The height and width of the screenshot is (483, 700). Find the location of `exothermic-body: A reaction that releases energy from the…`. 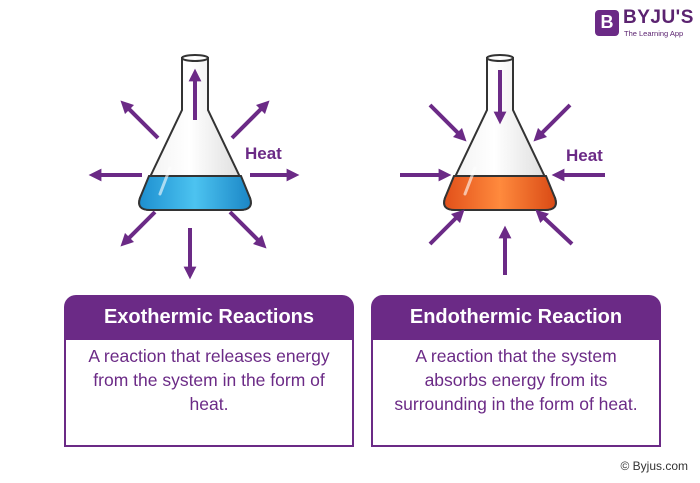

exothermic-body: A reaction that releases energy from the… is located at coordinates (209, 393).